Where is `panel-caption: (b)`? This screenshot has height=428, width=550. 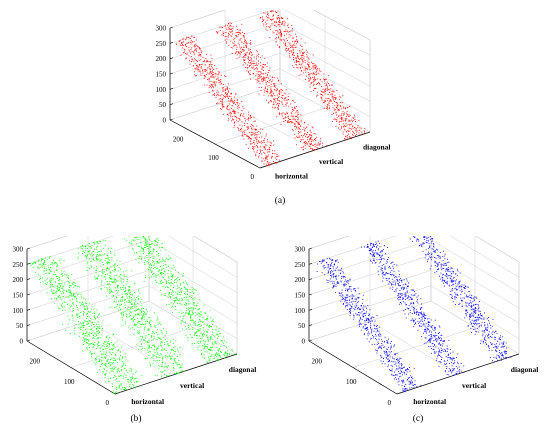 panel-caption: (b) is located at coordinates (135, 418).